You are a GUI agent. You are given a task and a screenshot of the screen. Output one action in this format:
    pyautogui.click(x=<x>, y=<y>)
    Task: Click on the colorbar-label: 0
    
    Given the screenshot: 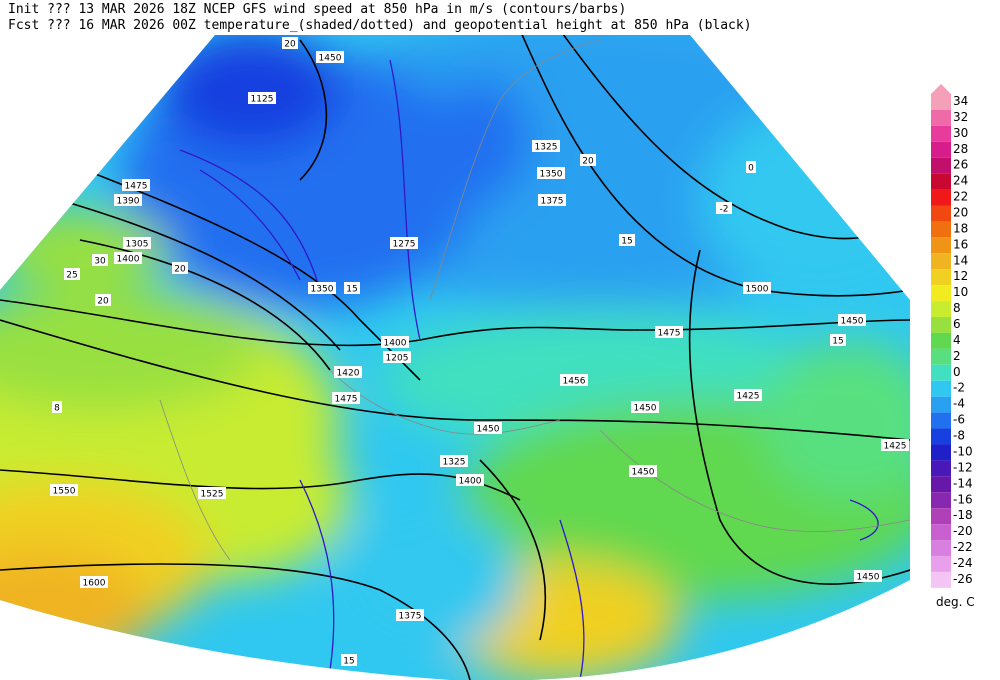 What is the action you would take?
    pyautogui.click(x=957, y=372)
    